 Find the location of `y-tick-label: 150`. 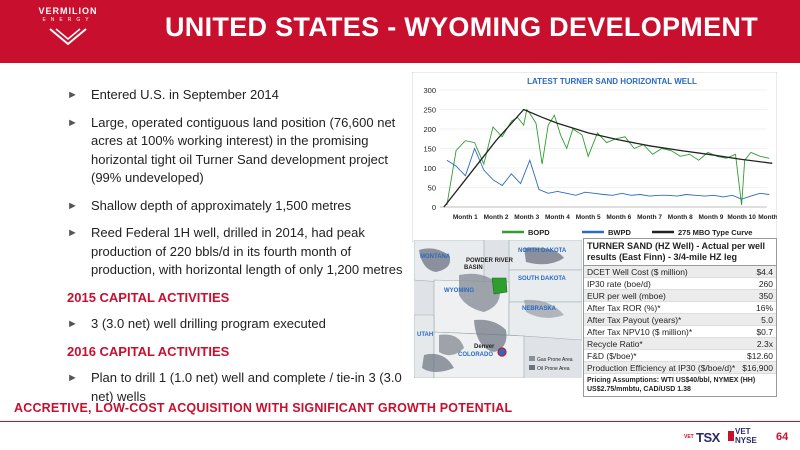

y-tick-label: 150 is located at coordinates (429, 149).